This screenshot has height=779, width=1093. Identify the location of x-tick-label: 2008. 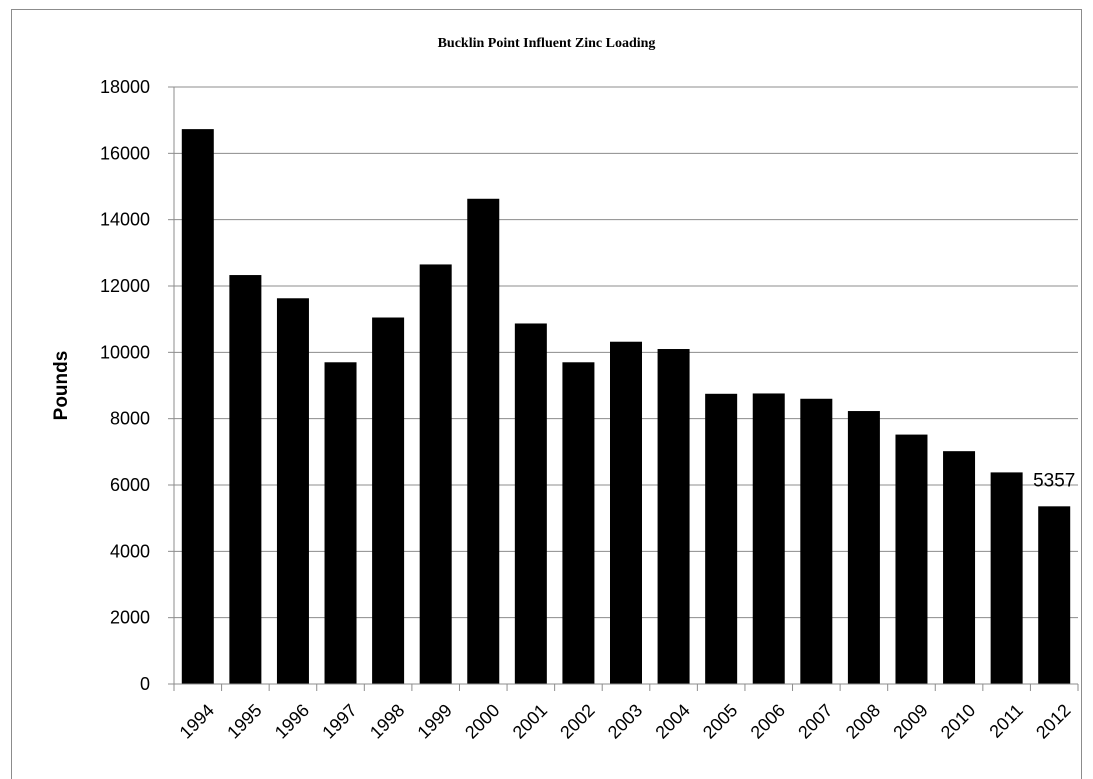
(863, 721).